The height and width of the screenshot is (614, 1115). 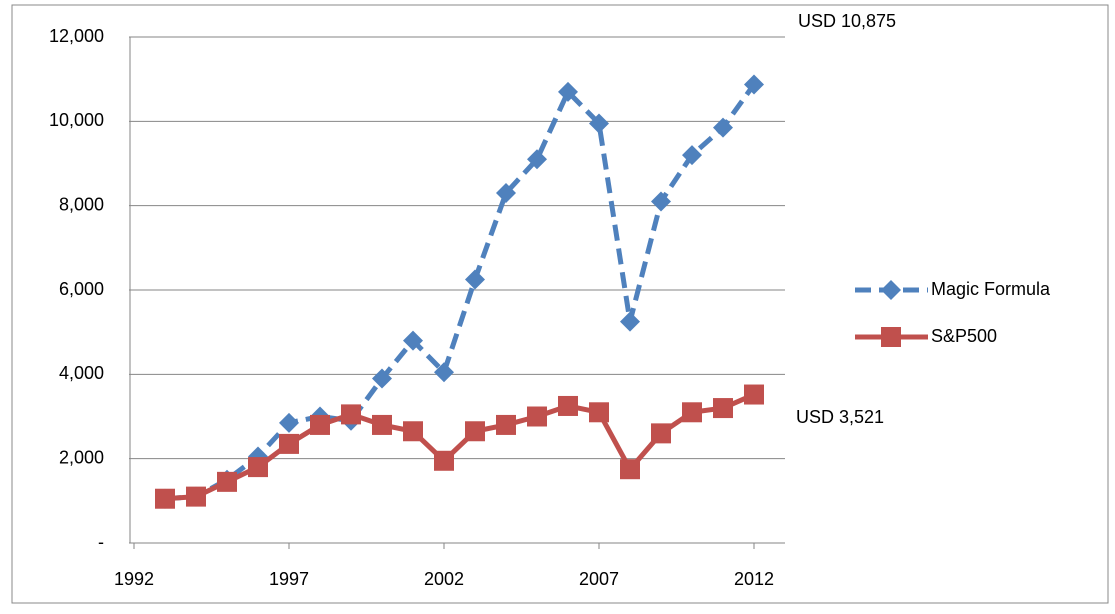 I want to click on annotation: USD 10,875, so click(x=847, y=21).